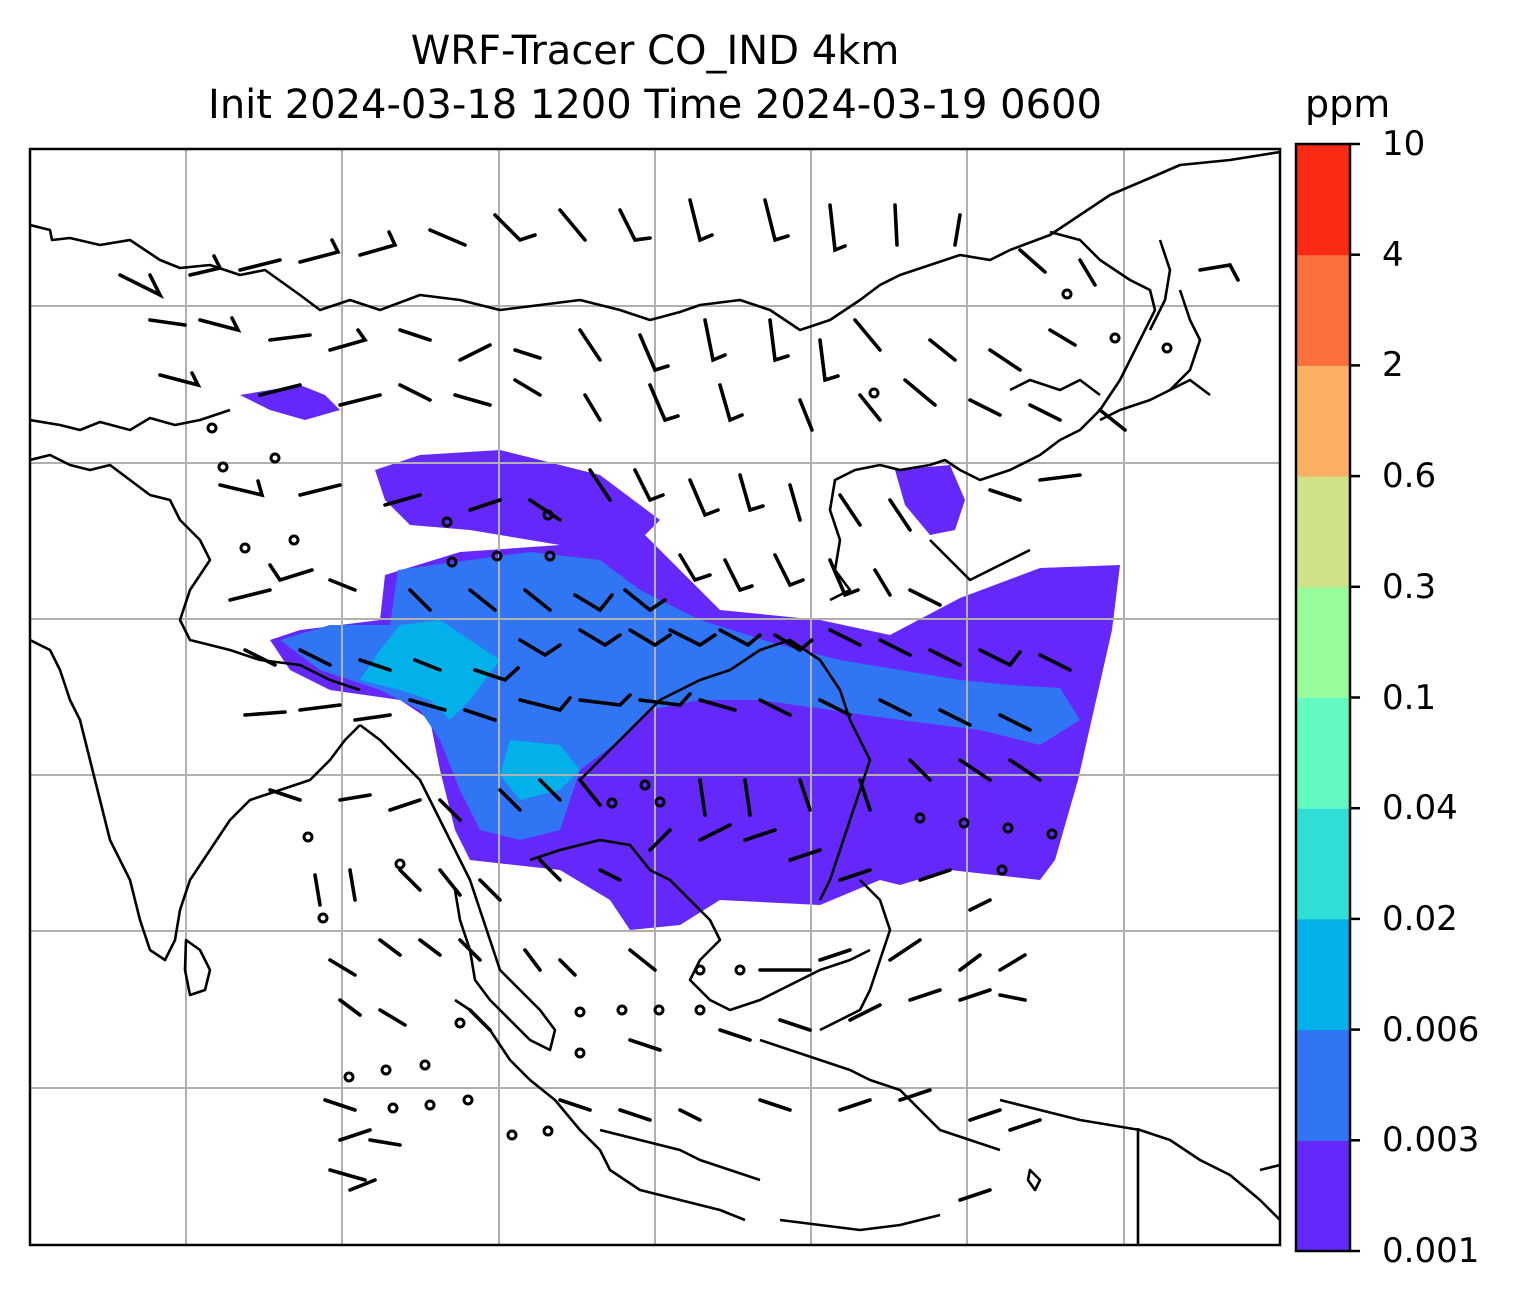  What do you see at coordinates (1420, 808) in the screenshot?
I see `colorbar-tick-label: 0.04` at bounding box center [1420, 808].